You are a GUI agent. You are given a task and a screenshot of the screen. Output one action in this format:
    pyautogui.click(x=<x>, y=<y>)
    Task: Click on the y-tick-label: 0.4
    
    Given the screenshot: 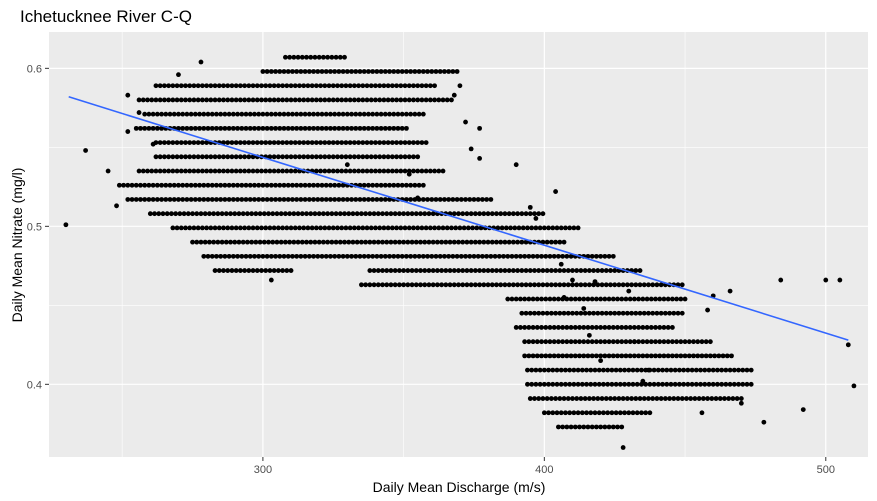 What is the action you would take?
    pyautogui.click(x=34, y=385)
    